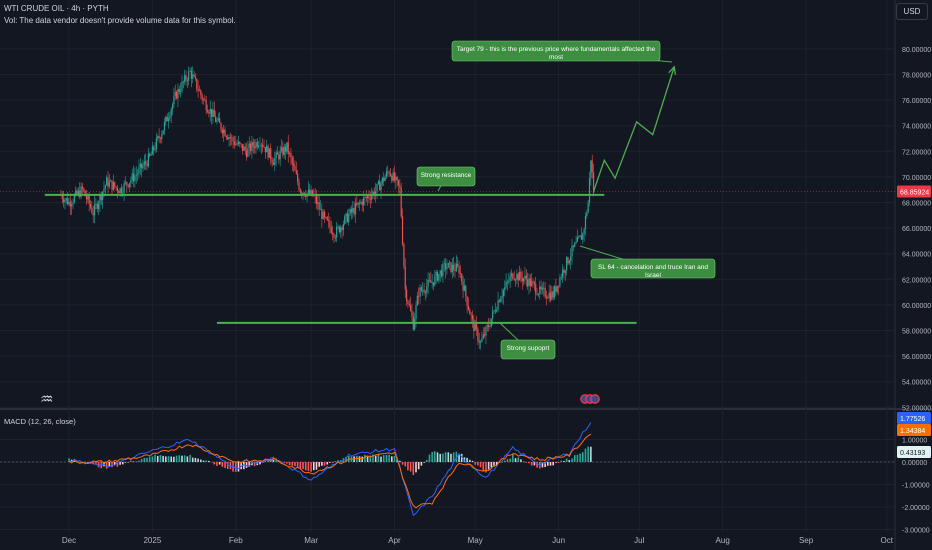 The image size is (932, 550). What do you see at coordinates (330, 469) in the screenshot?
I see `macd-line` at bounding box center [330, 469].